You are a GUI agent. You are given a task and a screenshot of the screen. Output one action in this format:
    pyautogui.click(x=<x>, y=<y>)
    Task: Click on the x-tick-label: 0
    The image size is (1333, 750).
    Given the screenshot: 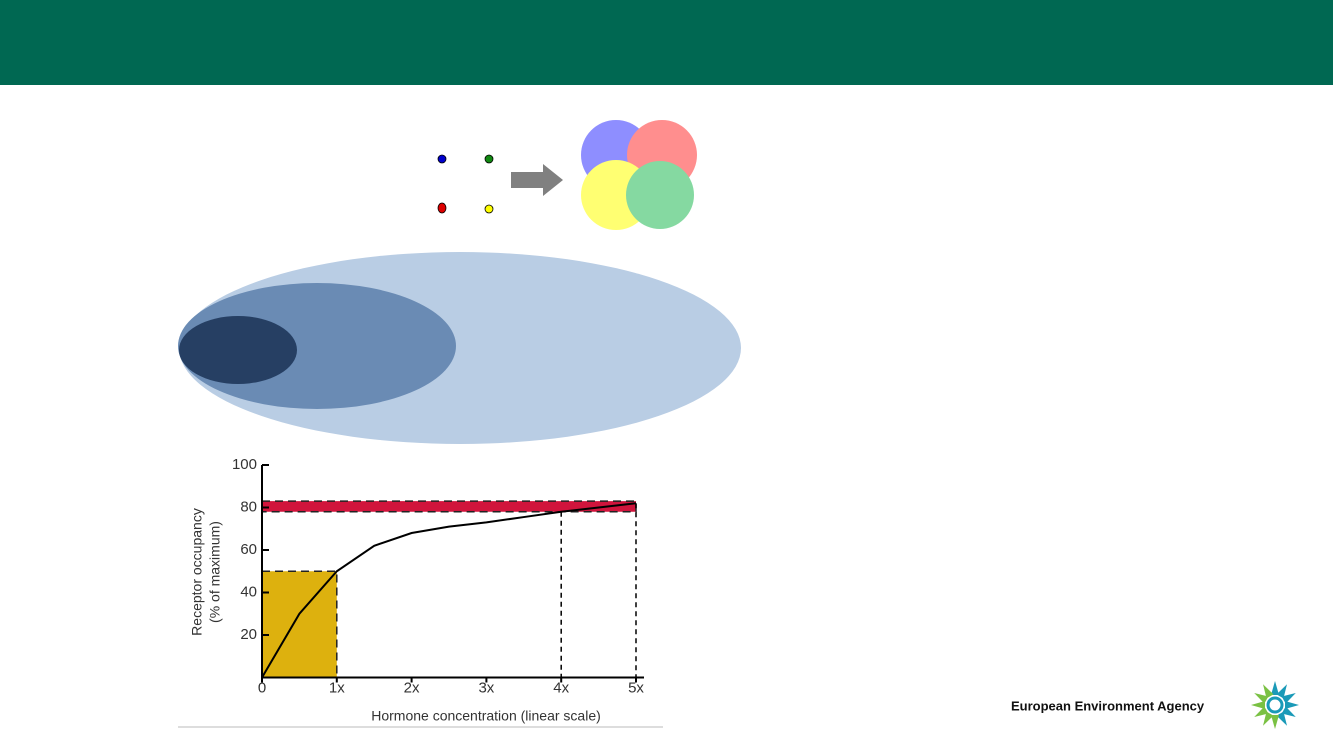 What is the action you would take?
    pyautogui.click(x=262, y=687)
    